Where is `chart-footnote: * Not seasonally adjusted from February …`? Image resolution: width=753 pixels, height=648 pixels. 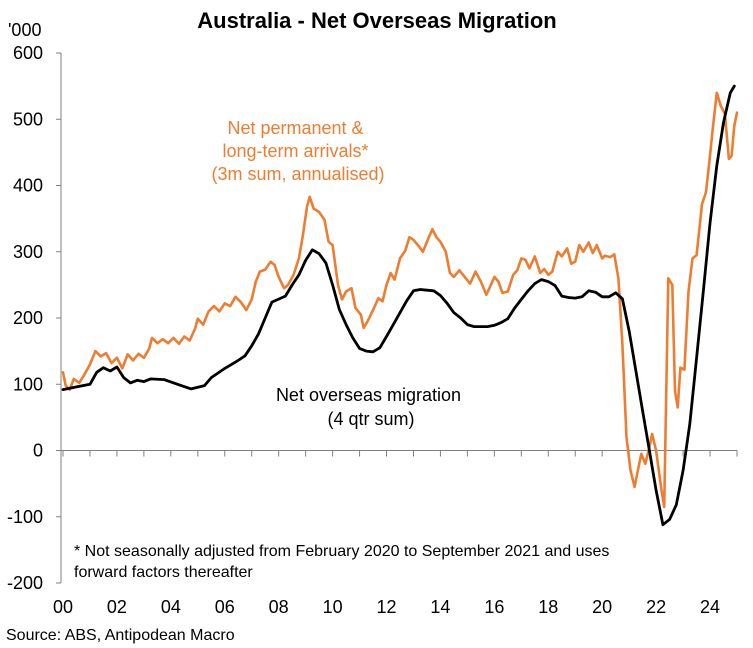 chart-footnote: * Not seasonally adjusted from February … is located at coordinates (344, 562).